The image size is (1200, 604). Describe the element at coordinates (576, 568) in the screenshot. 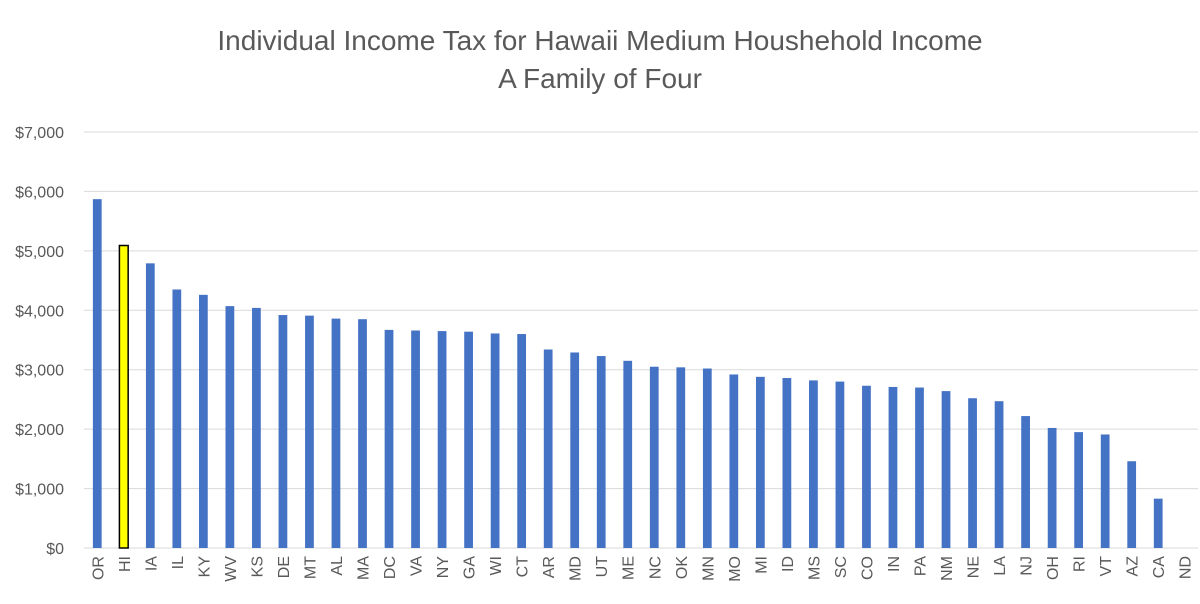

I see `x-tick-label: MD` at that location.